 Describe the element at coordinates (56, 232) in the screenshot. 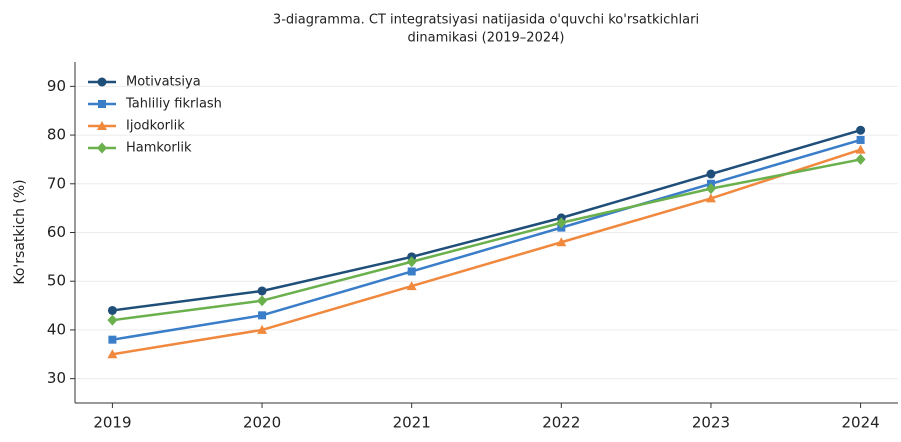

I see `y-tick-label: 60` at that location.